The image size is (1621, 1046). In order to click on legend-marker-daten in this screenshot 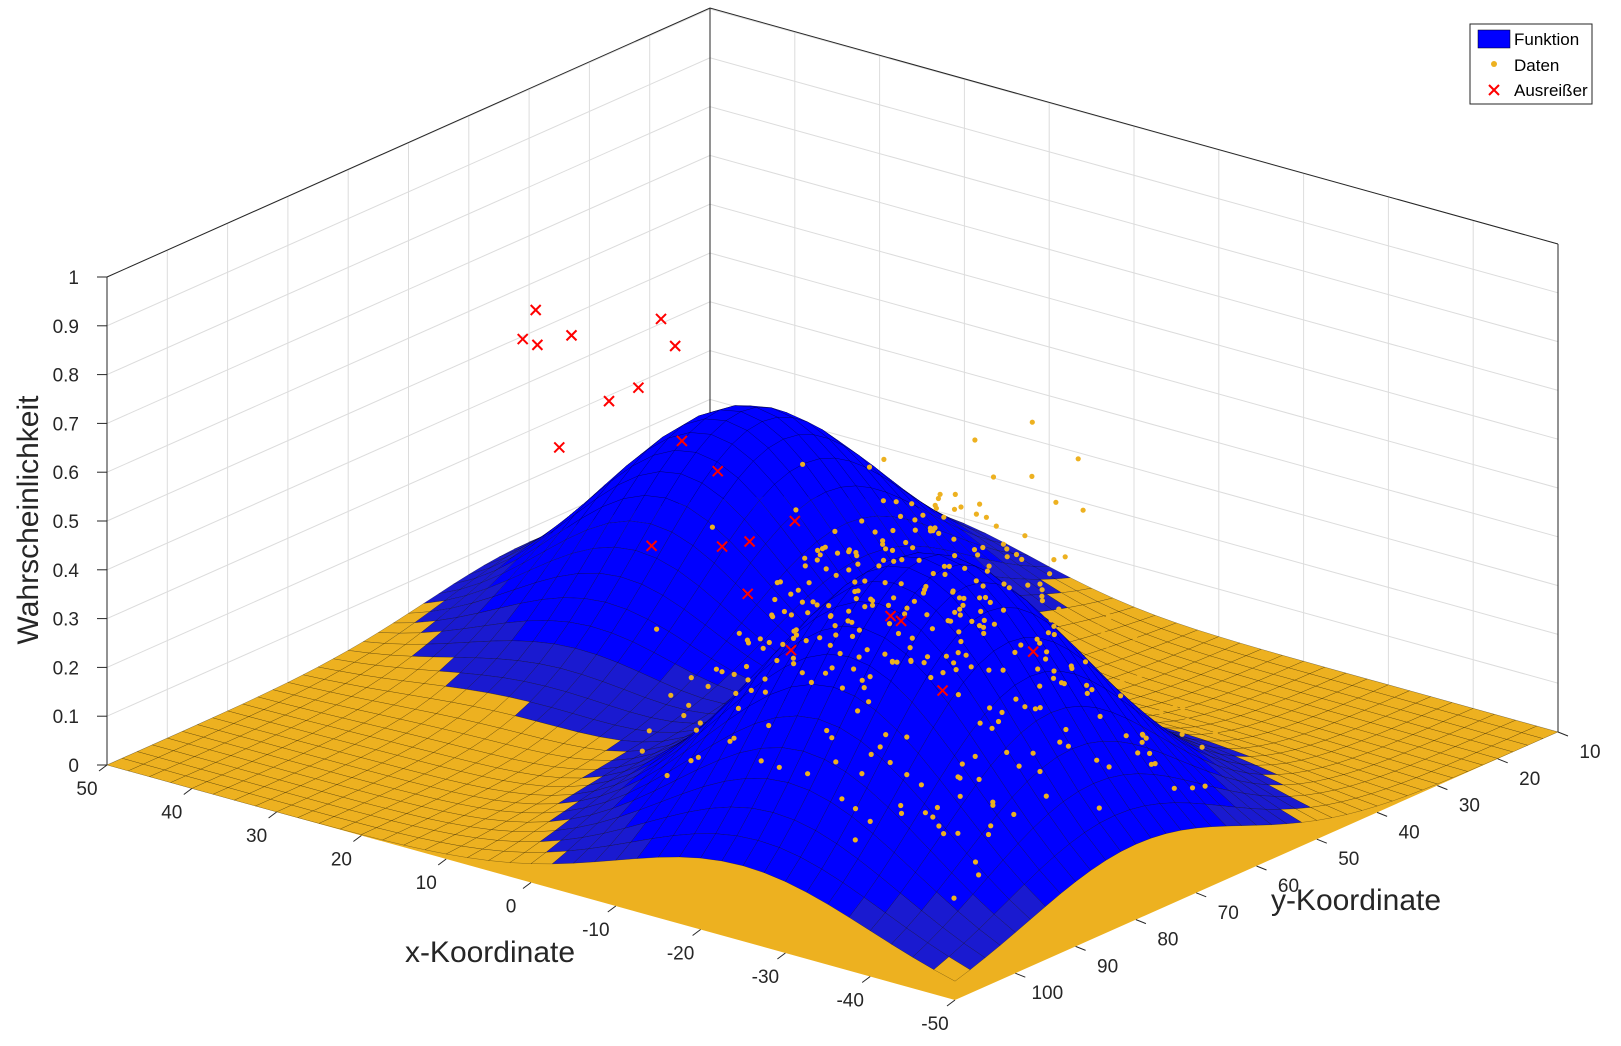, I will do `click(1494, 64)`.